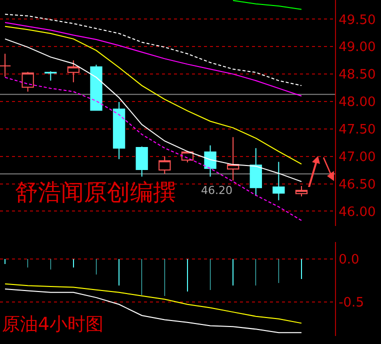  Describe the element at coordinates (95, 193) in the screenshot. I see `annotation: 舒浩闻原创编撰` at that location.